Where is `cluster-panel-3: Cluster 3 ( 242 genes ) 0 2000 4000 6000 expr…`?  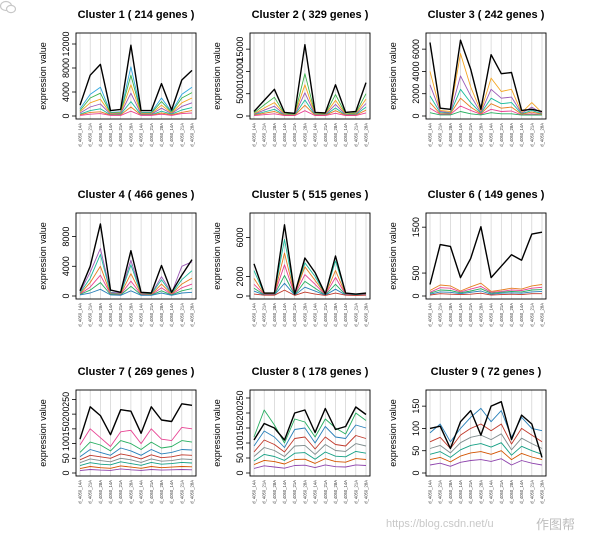
cluster-panel-3: Cluster 3 ( 242 genes ) 0 2000 4000 6000 expr… is located at coordinates (467, 78).